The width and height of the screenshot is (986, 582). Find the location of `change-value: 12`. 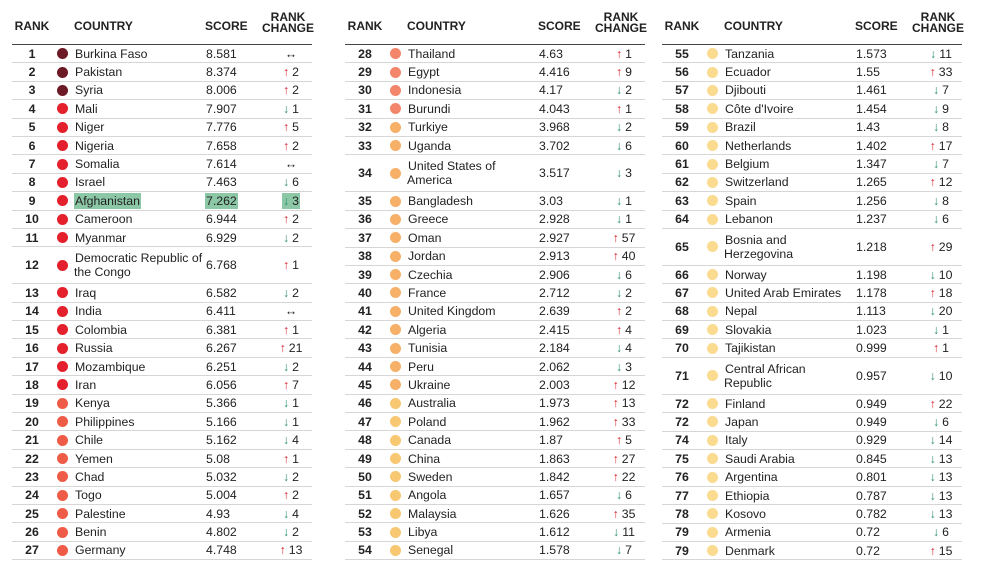

change-value: 12 is located at coordinates (628, 384).